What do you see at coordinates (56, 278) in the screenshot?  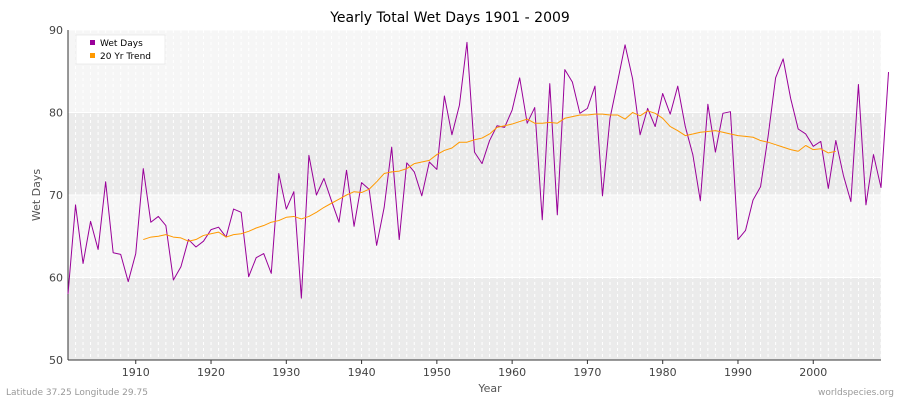 I see `y-tick-label: 60` at bounding box center [56, 278].